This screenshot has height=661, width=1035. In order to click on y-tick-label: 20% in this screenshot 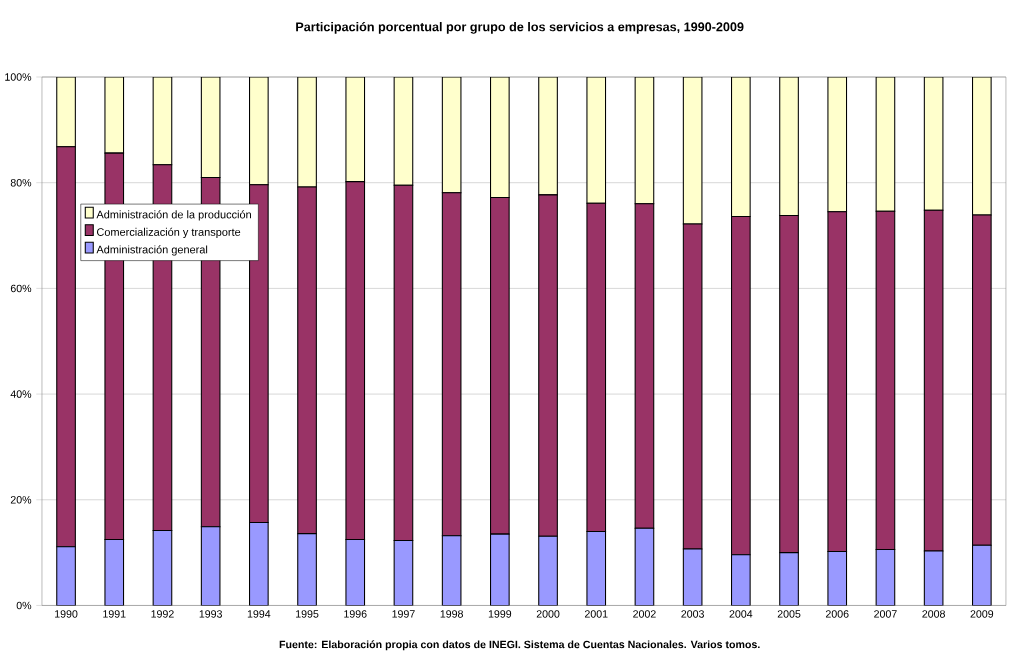, I will do `click(21, 499)`.